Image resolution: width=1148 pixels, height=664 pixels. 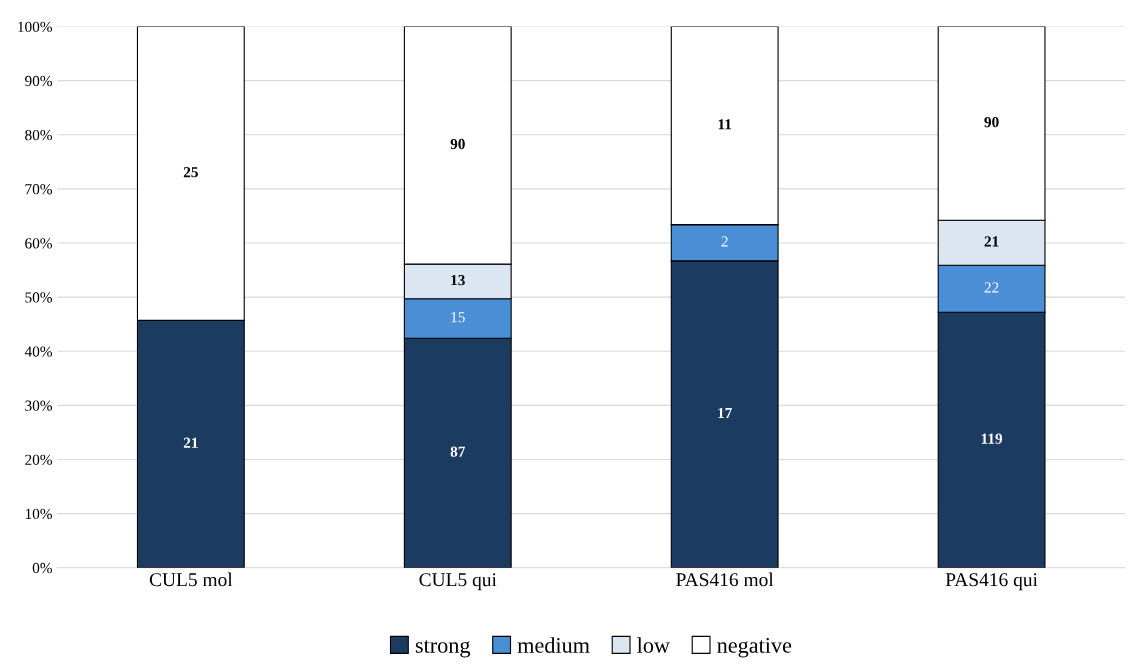 I want to click on x-tick-label: PAS416 qui, so click(x=991, y=582).